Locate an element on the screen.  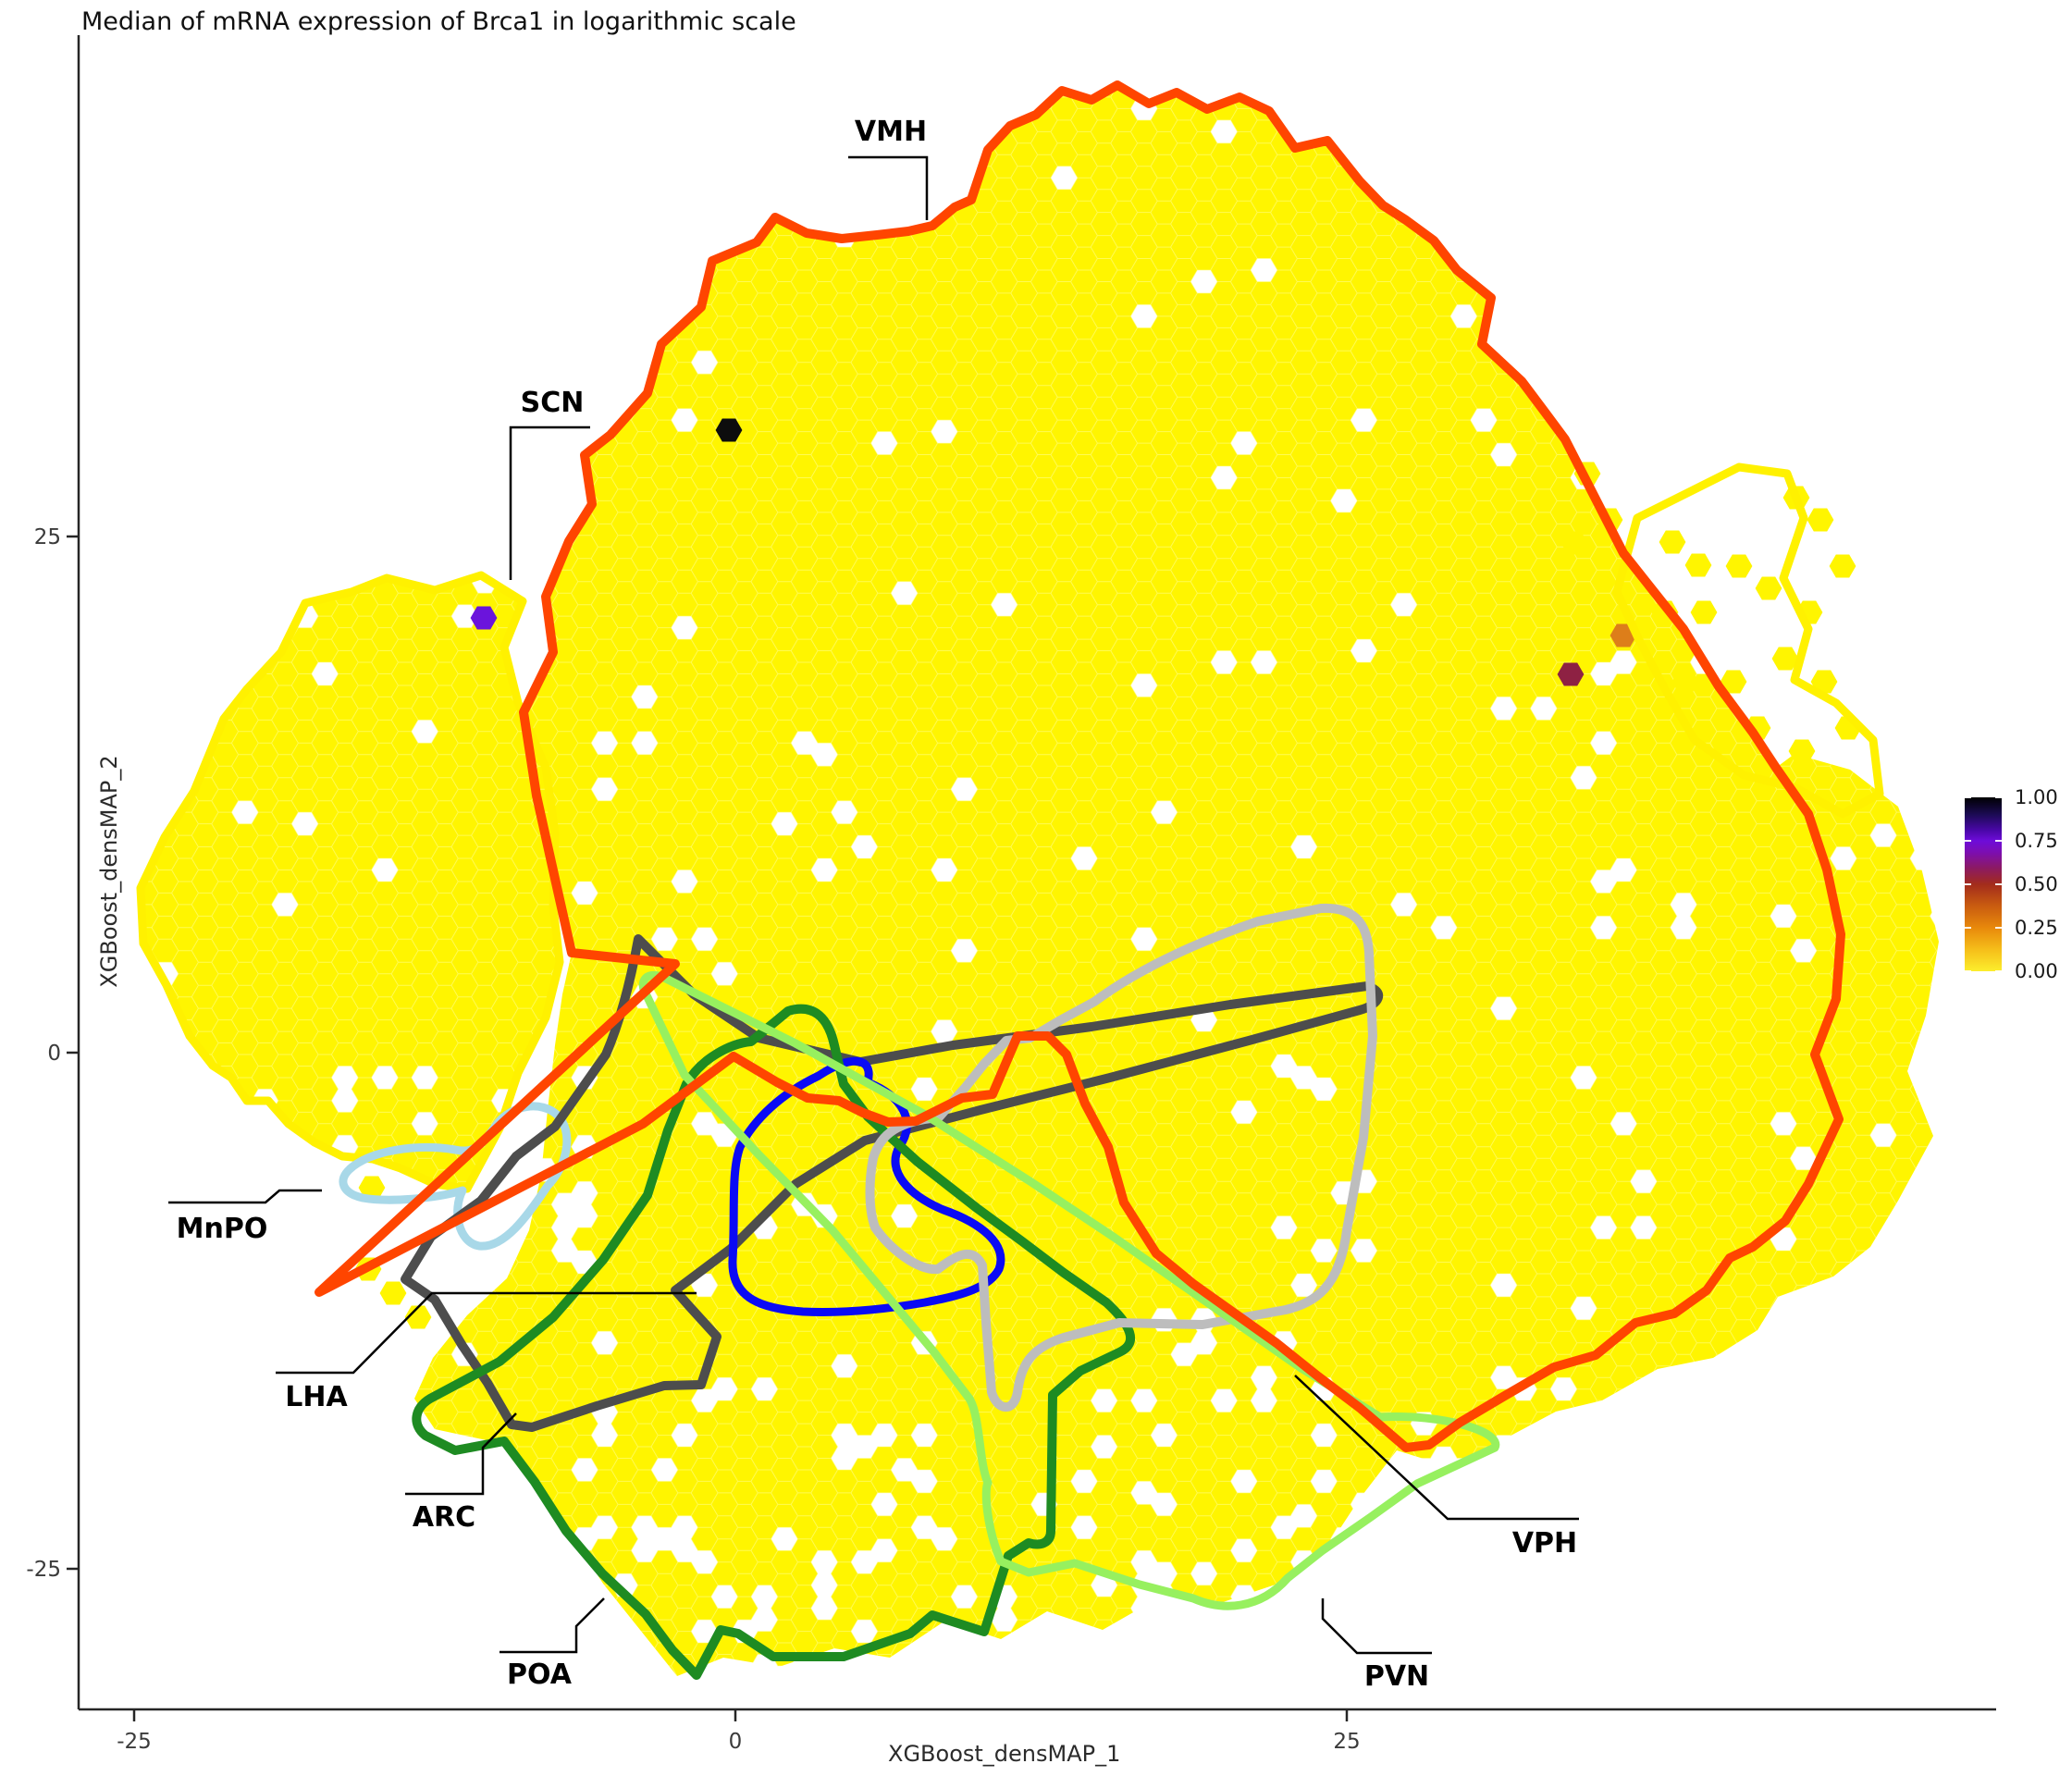
y-tick-label: -25 is located at coordinates (44, 1570).